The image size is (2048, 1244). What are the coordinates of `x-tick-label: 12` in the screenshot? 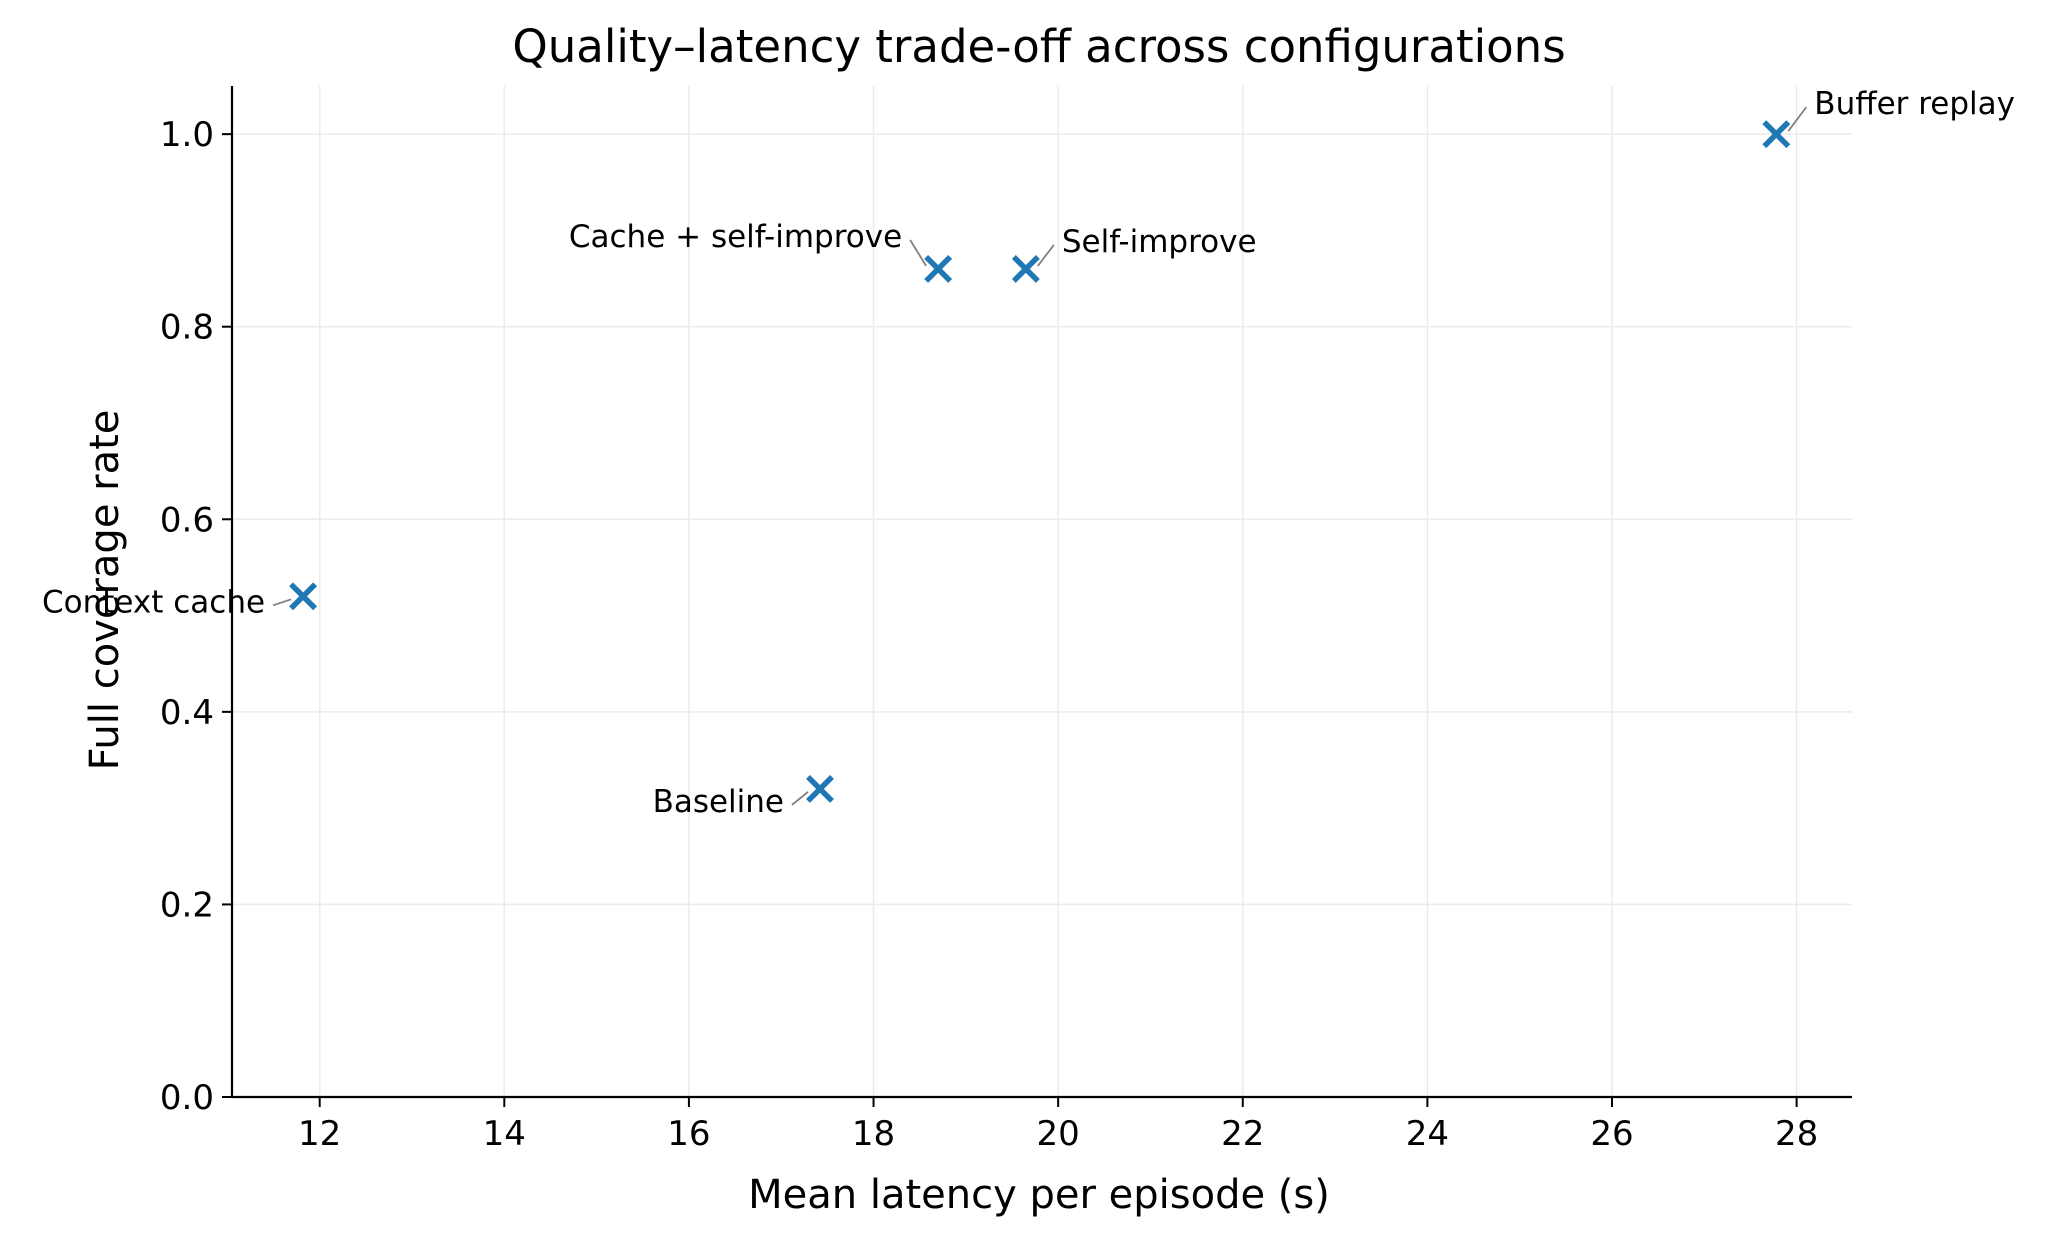 It's located at (319, 1134).